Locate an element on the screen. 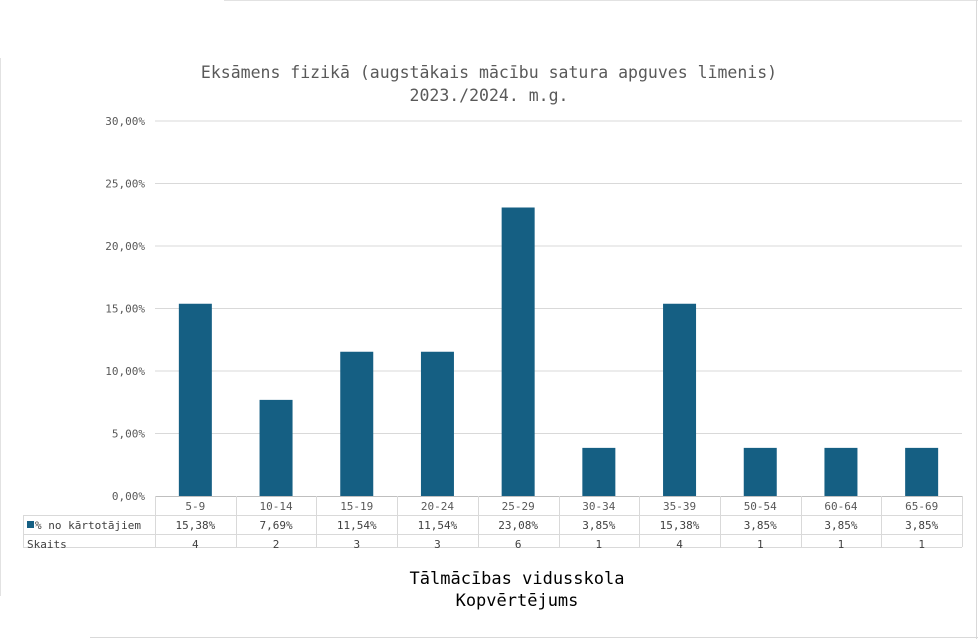 The width and height of the screenshot is (978, 639). x-tick-label: 50-54 is located at coordinates (760, 506).